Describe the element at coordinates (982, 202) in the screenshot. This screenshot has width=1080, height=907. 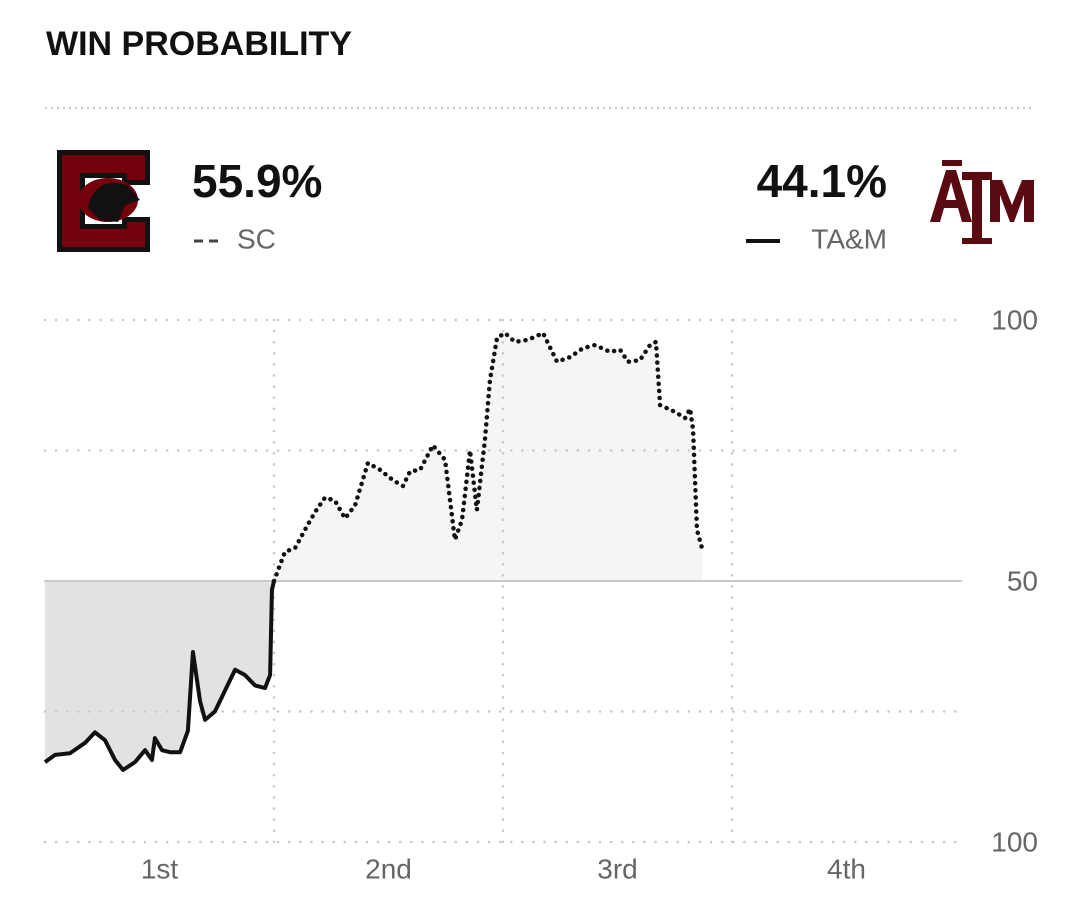
I see `tamu-logo` at that location.